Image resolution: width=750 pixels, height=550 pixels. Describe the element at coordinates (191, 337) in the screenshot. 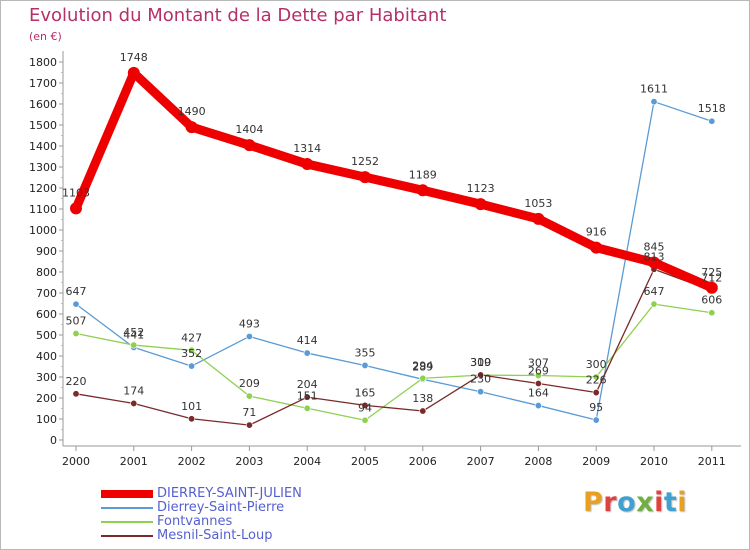

I see `data-label-fontvannes: 427` at that location.